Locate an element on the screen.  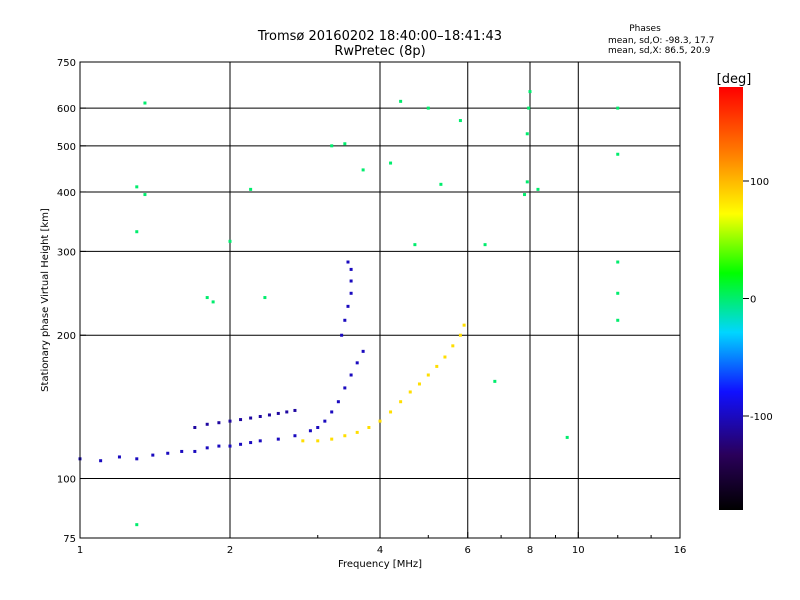
y-tick-label: 400 is located at coordinates (66, 193).